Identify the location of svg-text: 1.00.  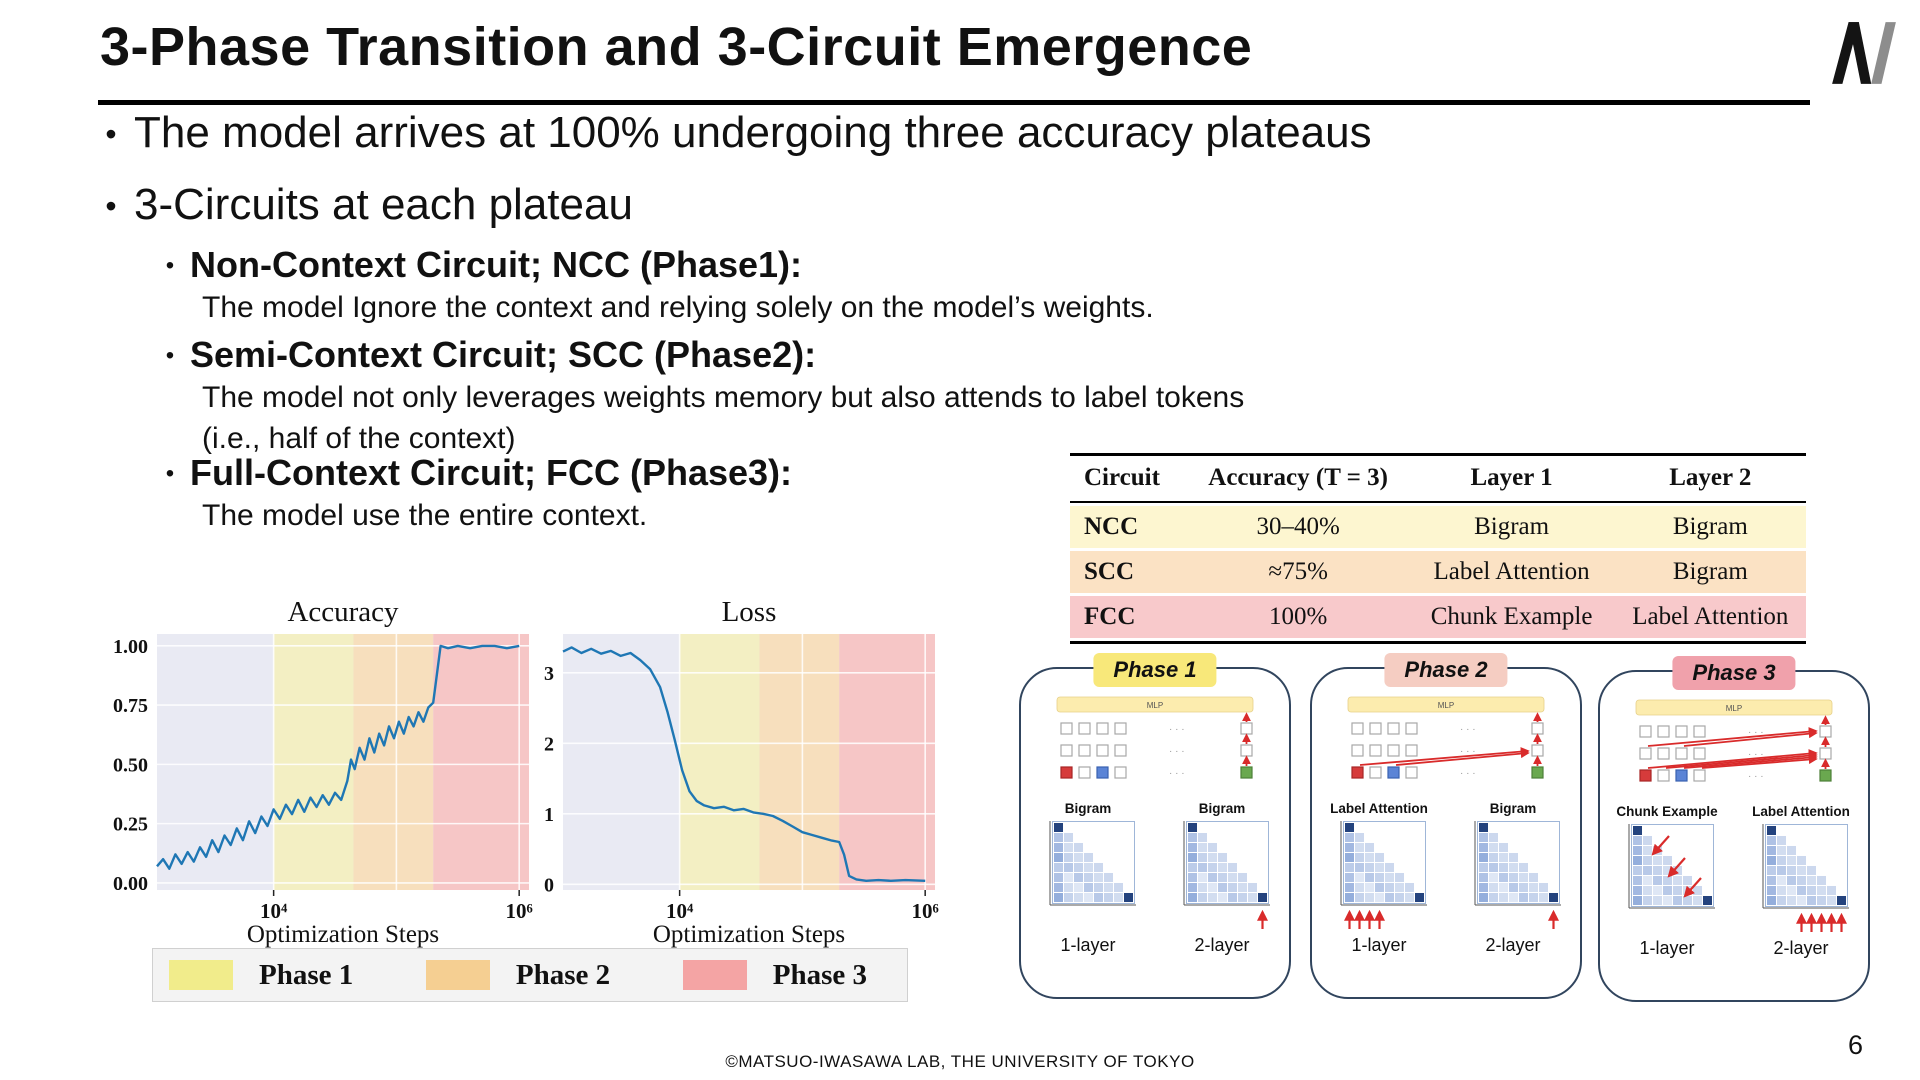
(130, 647).